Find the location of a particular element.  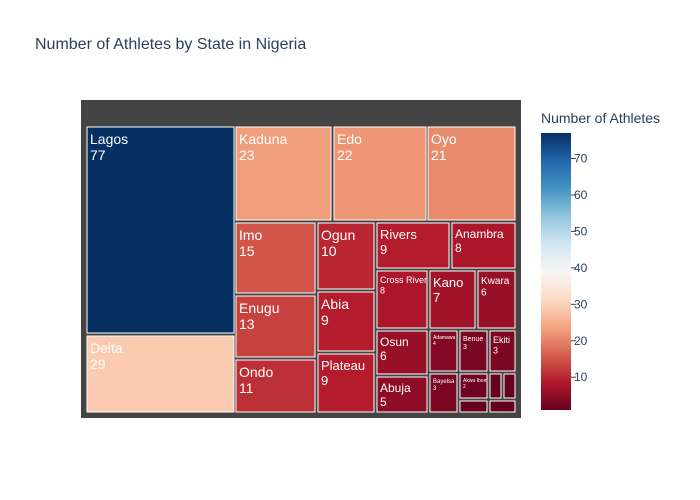

tile-value-lagos: 77 is located at coordinates (98, 155).